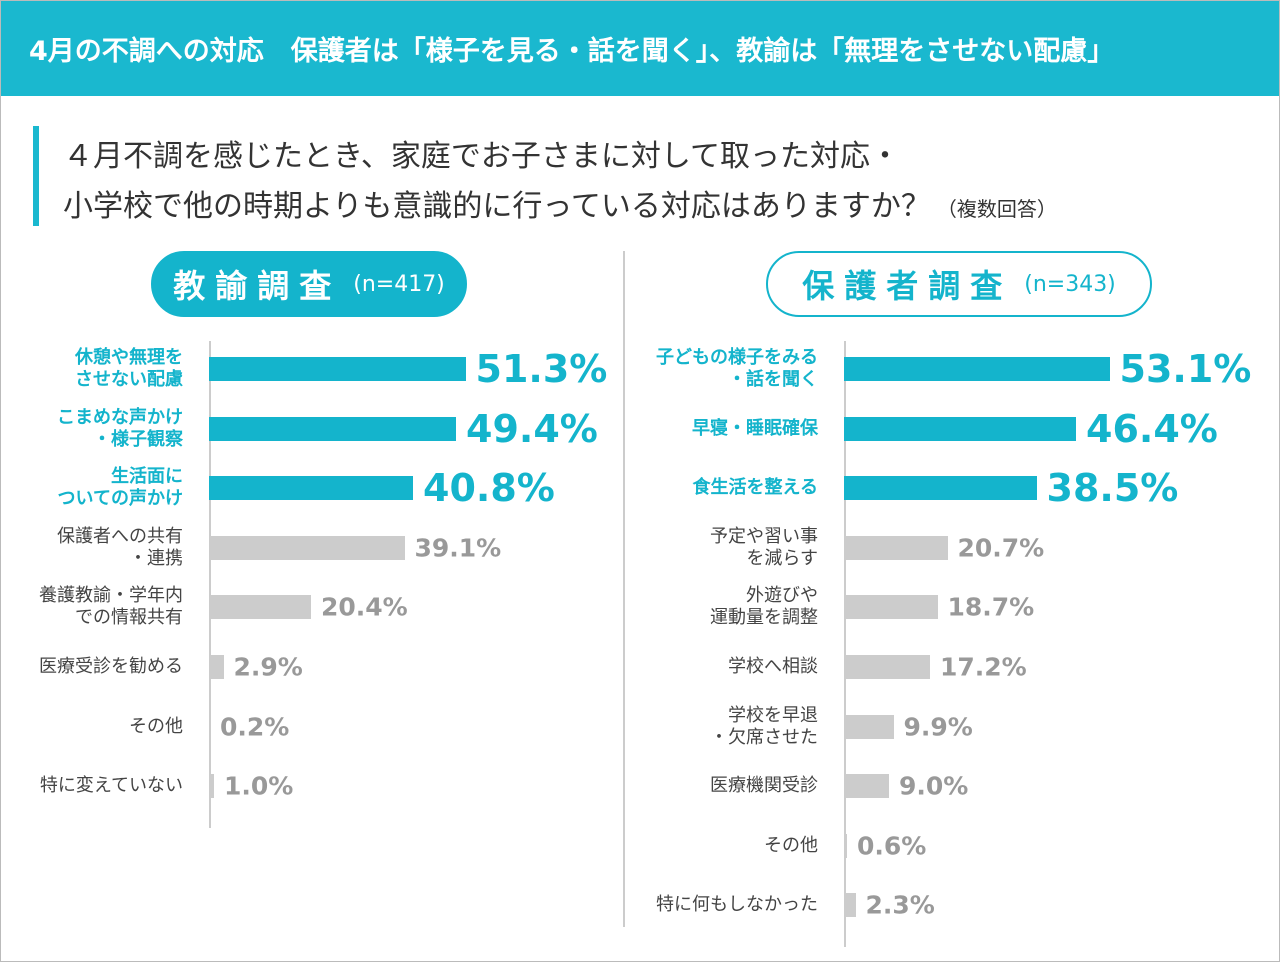  I want to click on value-label: 17.2%, so click(983, 667).